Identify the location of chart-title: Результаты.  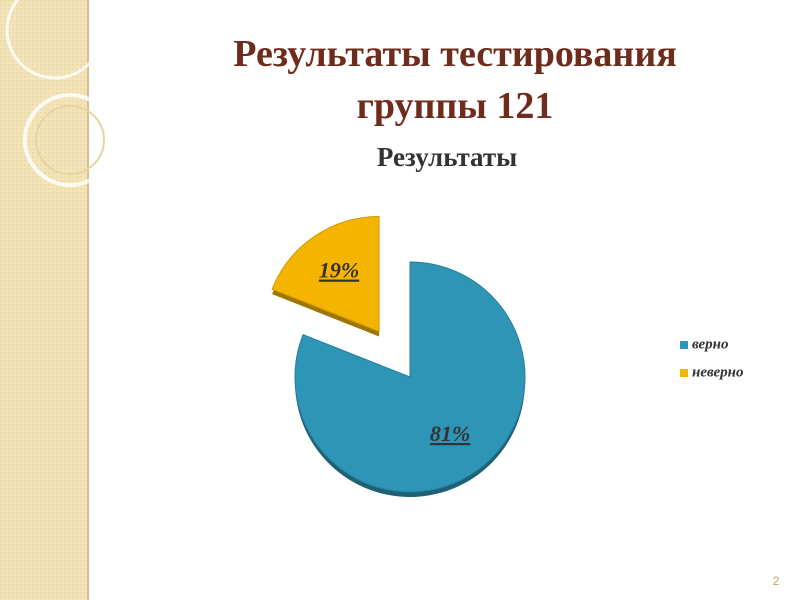
(447, 157).